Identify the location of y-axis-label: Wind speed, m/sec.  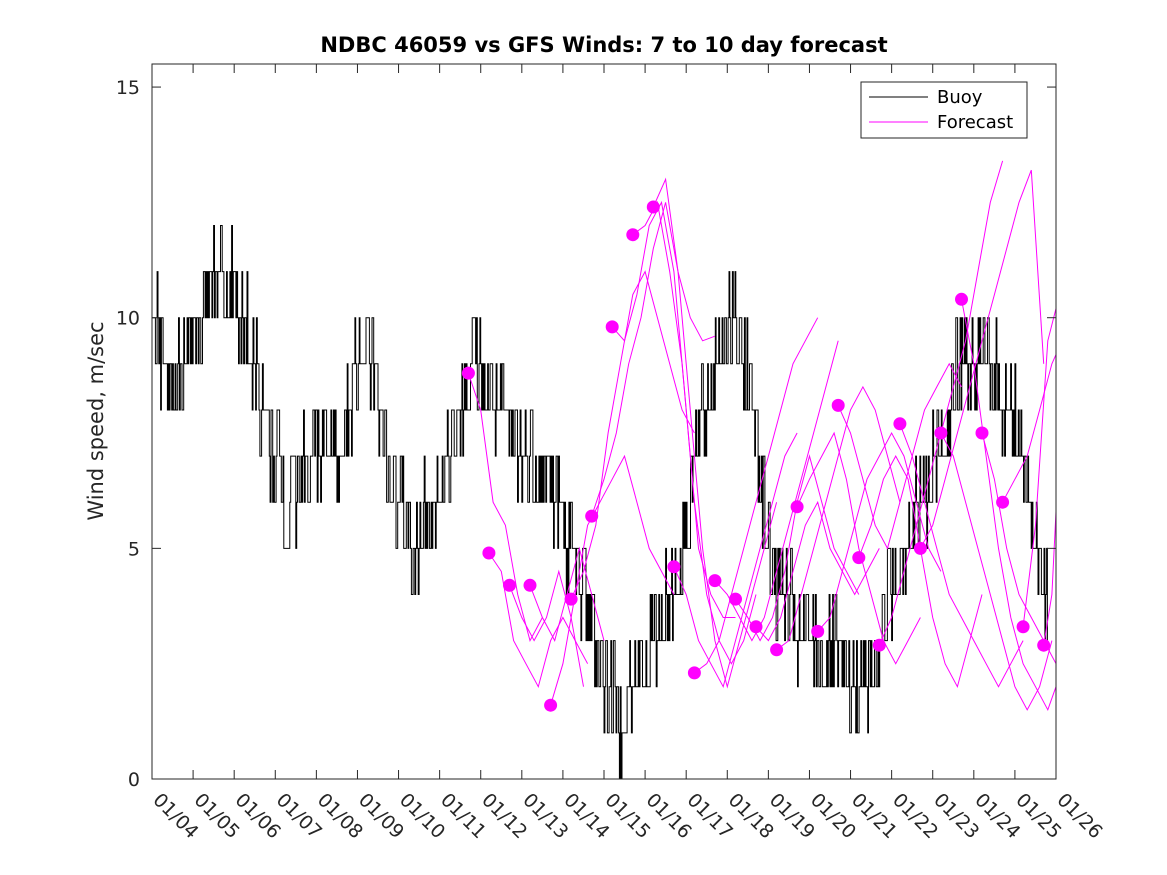
(96, 420).